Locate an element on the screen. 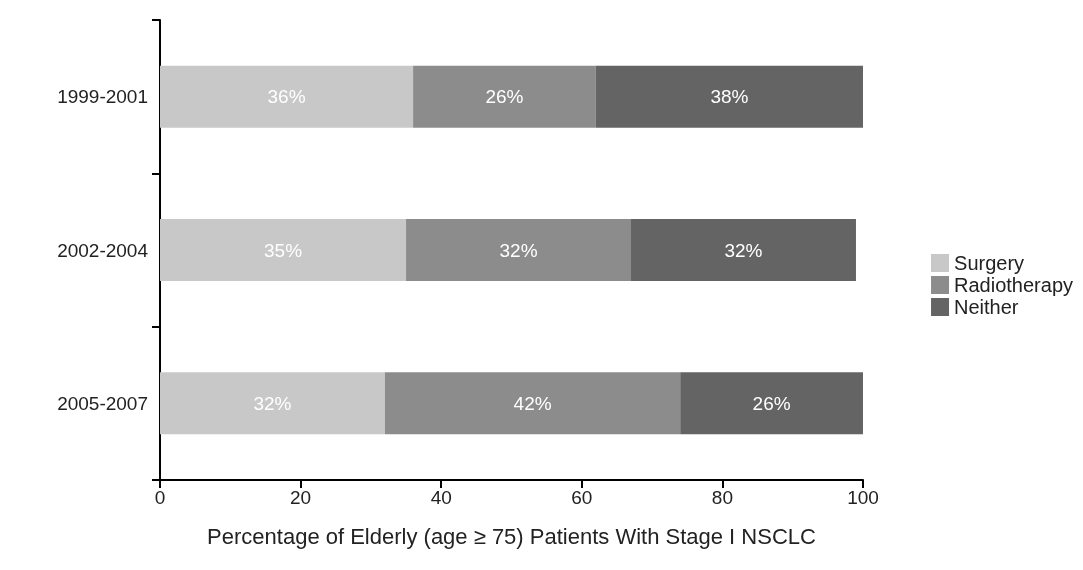 The width and height of the screenshot is (1083, 570). legend-label: Radiotherapy is located at coordinates (1013, 285).